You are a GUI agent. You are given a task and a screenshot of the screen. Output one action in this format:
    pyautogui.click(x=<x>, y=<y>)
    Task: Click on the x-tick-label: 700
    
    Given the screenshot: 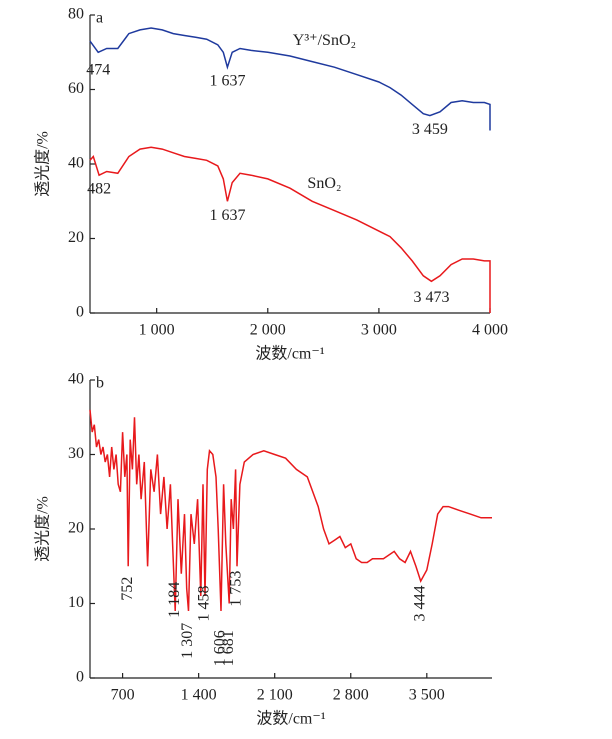 What is the action you would take?
    pyautogui.click(x=123, y=695)
    